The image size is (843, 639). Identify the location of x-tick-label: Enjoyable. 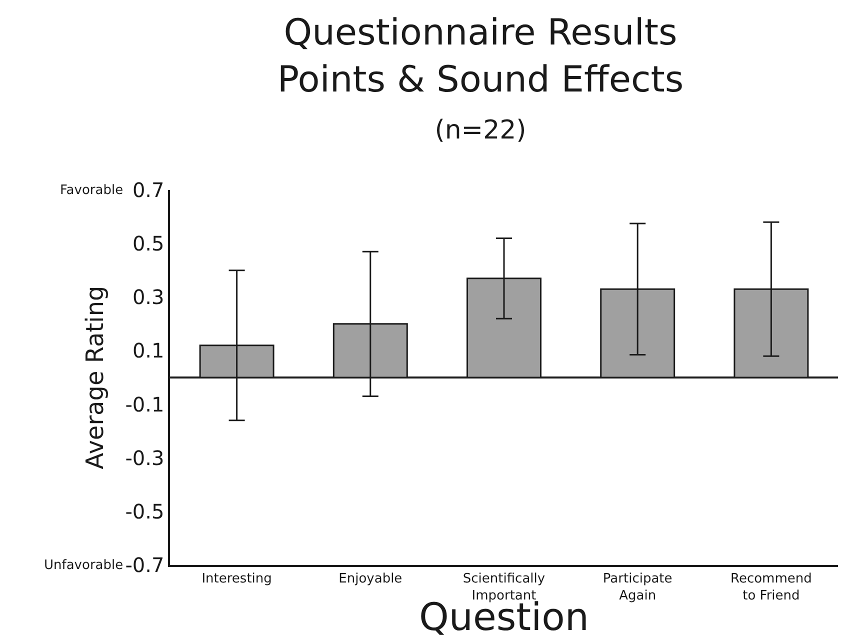
(370, 578).